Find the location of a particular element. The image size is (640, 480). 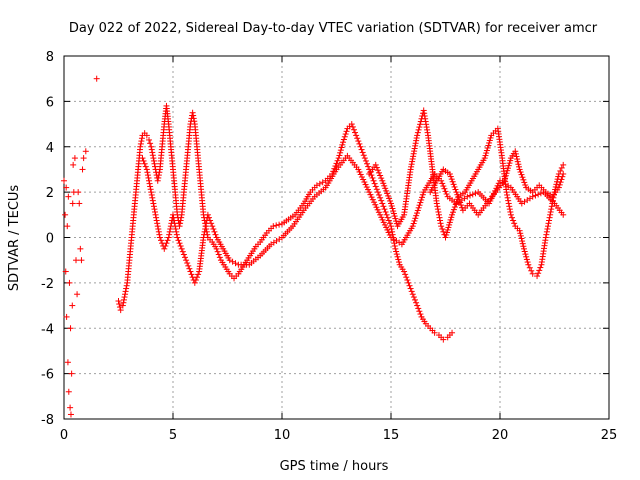

y-axis-label: SDTVAR / TECUs is located at coordinates (14, 238).